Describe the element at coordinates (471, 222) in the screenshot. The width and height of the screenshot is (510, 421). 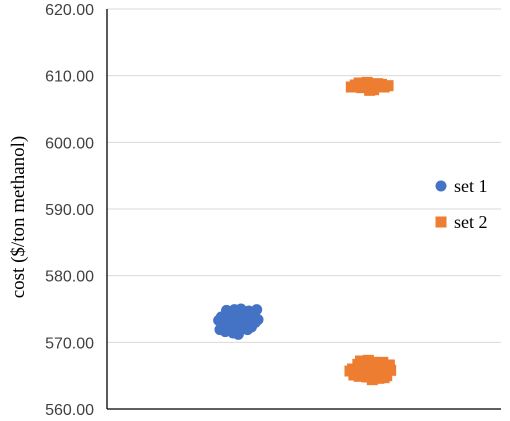
I see `legend-label-2: set 2` at that location.